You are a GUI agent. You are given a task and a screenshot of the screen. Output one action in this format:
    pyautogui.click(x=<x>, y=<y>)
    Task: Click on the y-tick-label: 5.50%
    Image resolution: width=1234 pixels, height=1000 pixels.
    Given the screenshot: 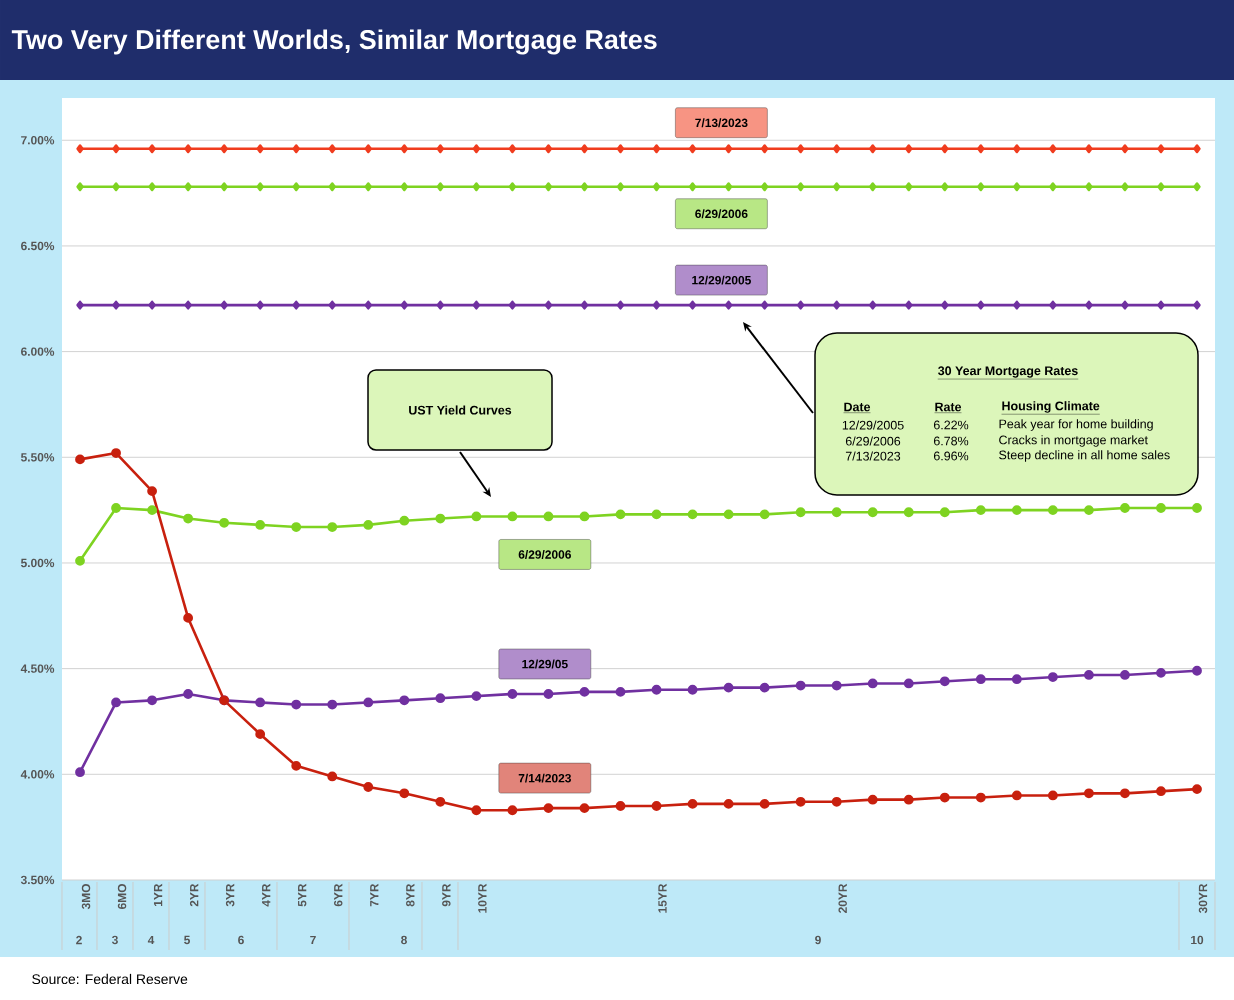 What is the action you would take?
    pyautogui.click(x=37, y=457)
    